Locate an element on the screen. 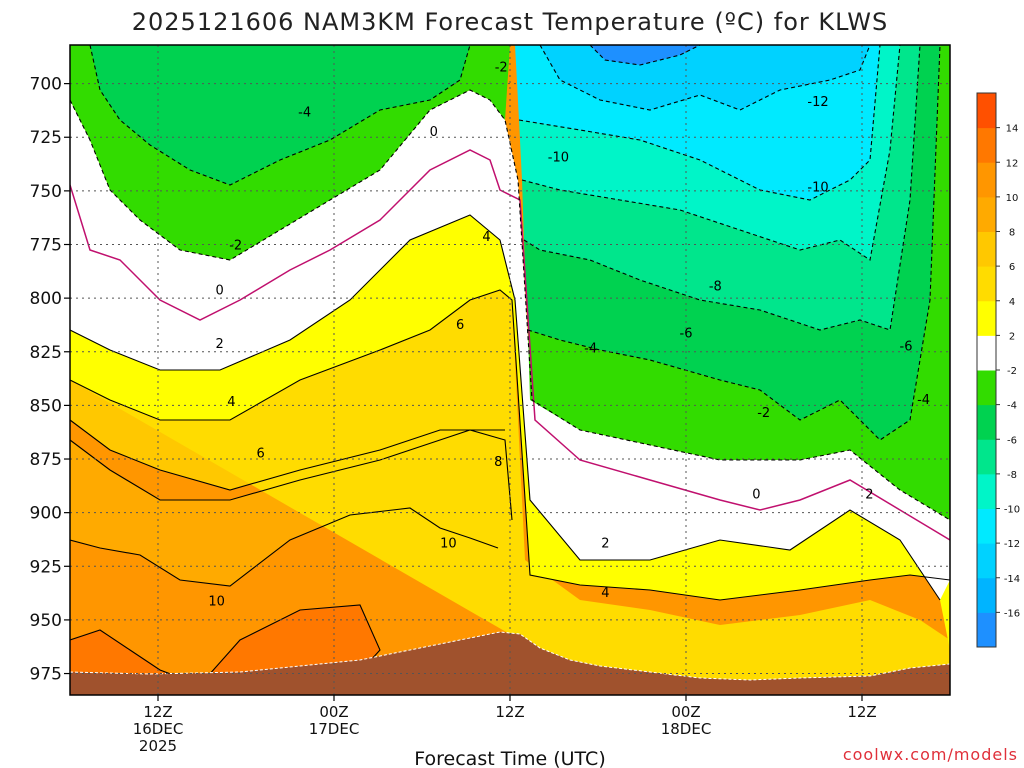 This screenshot has width=1024, height=768. x-tick-label: 00Z is located at coordinates (333, 712).